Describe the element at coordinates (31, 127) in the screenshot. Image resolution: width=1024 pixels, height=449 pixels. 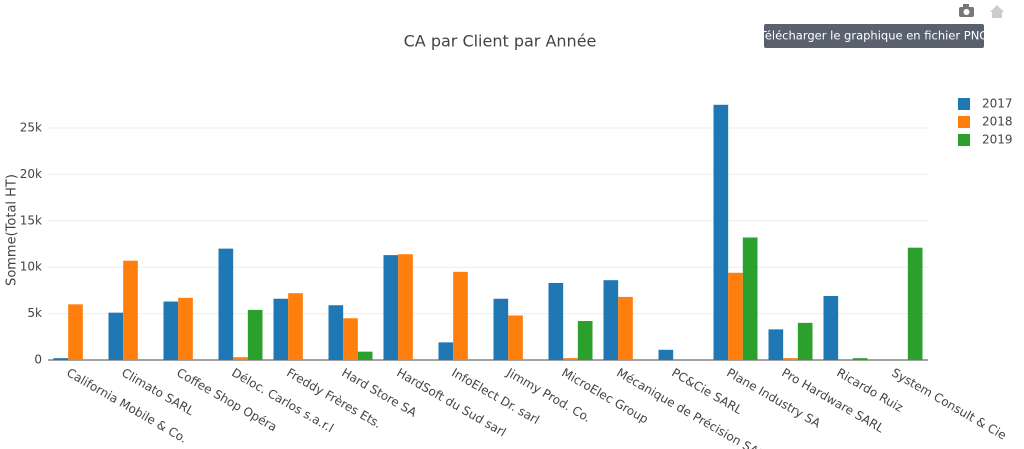
I see `y-tick-label: 25k` at that location.